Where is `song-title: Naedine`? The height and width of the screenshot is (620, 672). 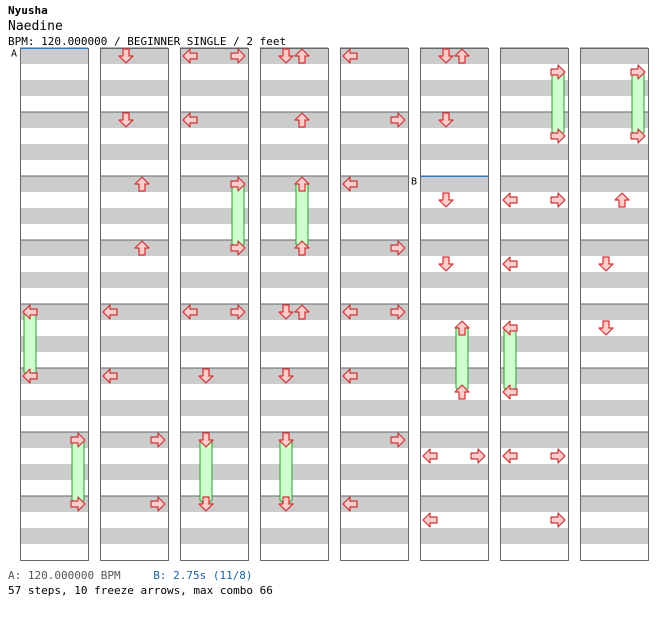 song-title: Naedine is located at coordinates (35, 26).